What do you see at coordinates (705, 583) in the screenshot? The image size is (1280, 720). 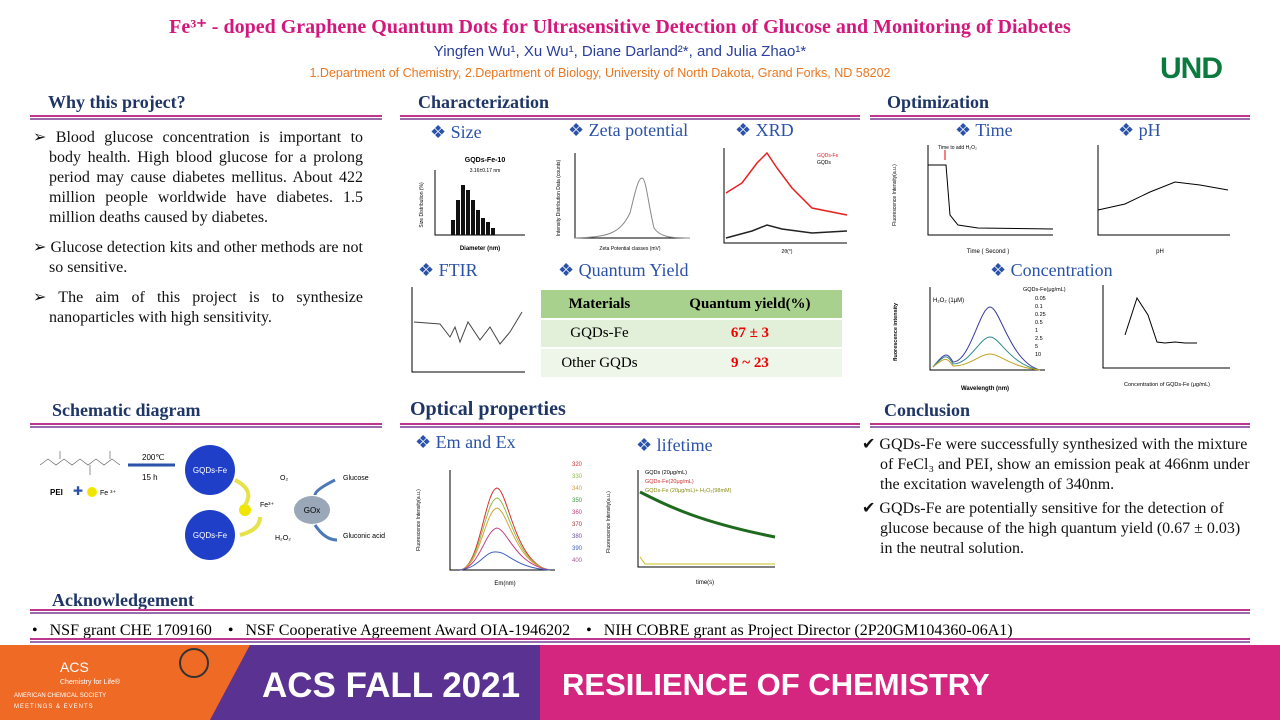 I see `axis-label: time(s)` at bounding box center [705, 583].